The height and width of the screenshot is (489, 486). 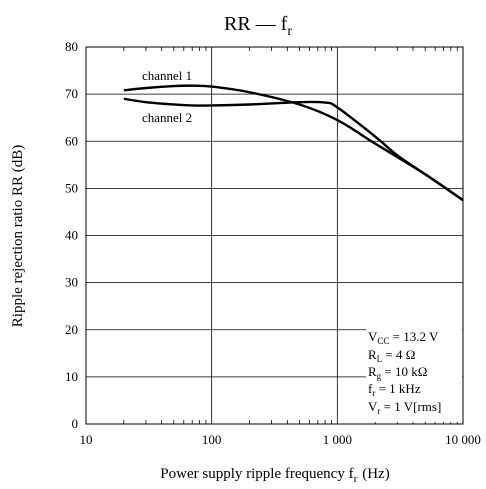 What do you see at coordinates (397, 372) in the screenshot?
I see `condition-rg: Rg = 10 kΩ` at bounding box center [397, 372].